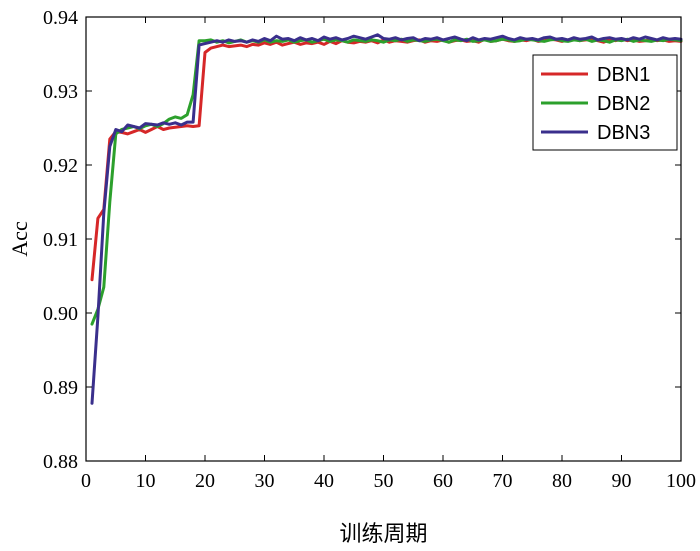 The width and height of the screenshot is (700, 551). Describe the element at coordinates (60, 240) in the screenshot. I see `y-tick-label: 0.91` at that location.